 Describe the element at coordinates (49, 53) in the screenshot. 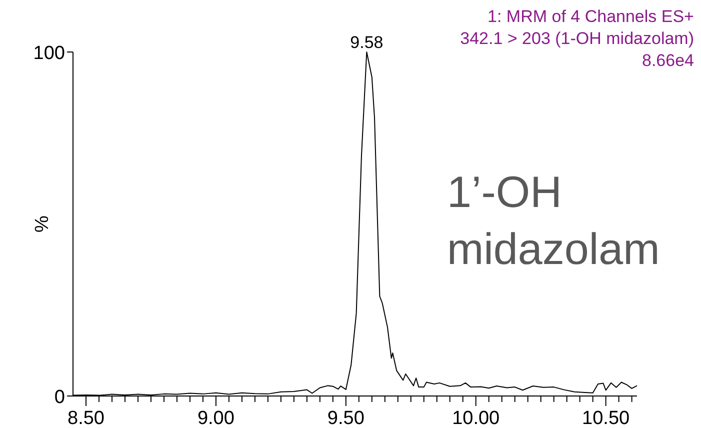

I see `y-tick-label: 100` at that location.